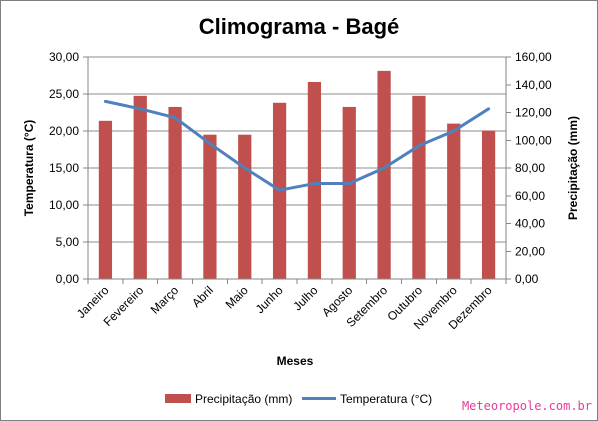 Image resolution: width=598 pixels, height=421 pixels. What do you see at coordinates (527, 406) in the screenshot?
I see `watermark-text: Meteoropole.com.br` at bounding box center [527, 406].